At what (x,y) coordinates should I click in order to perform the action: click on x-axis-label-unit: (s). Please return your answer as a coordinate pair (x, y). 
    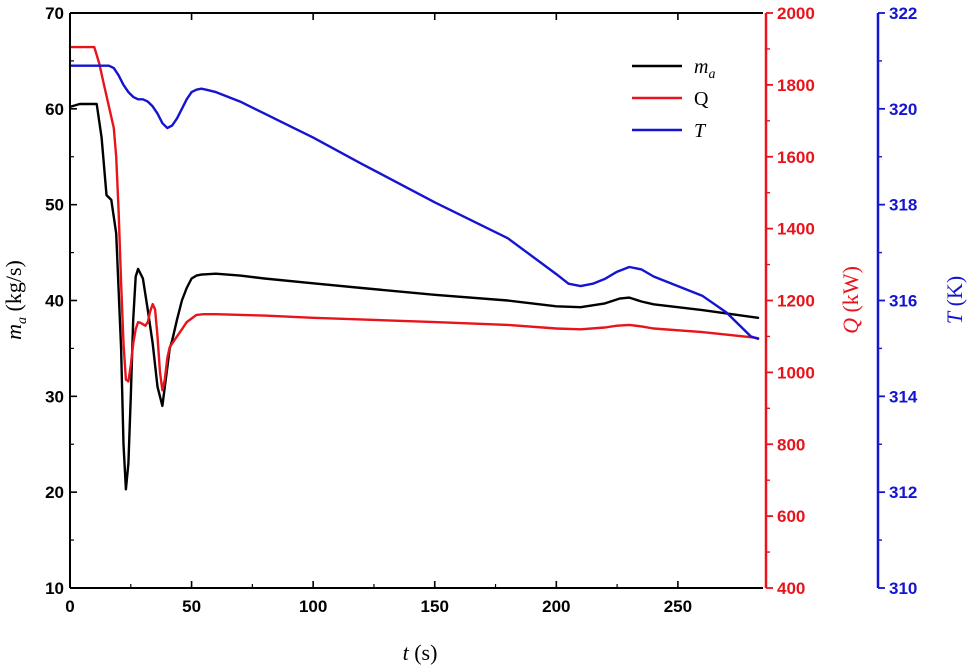
    Looking at the image, I should click on (423, 652).